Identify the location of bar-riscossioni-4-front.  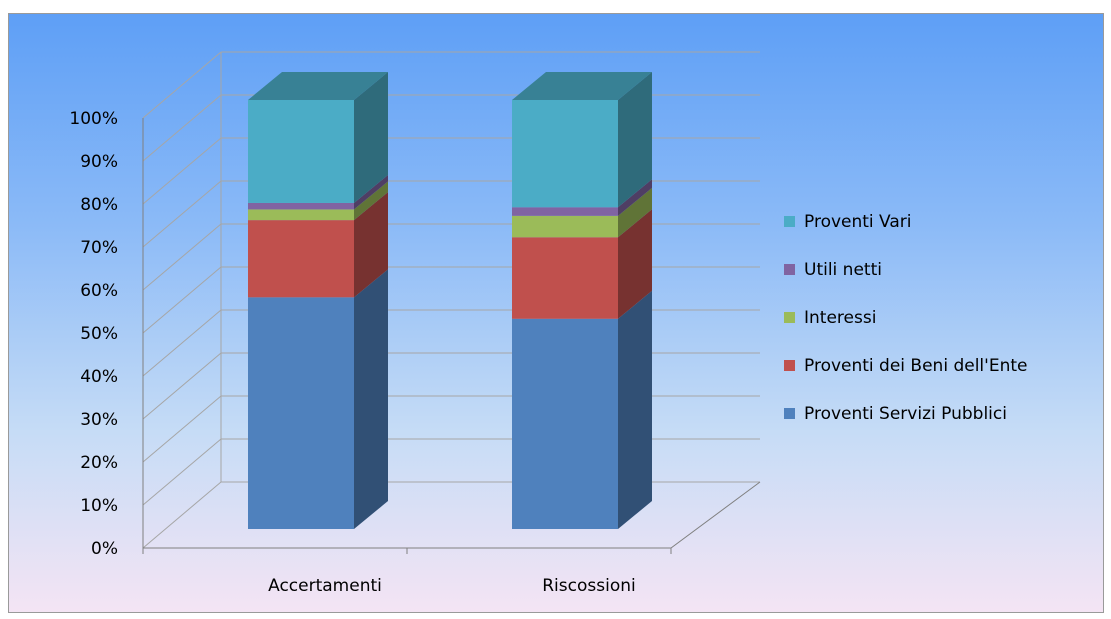
(565, 154).